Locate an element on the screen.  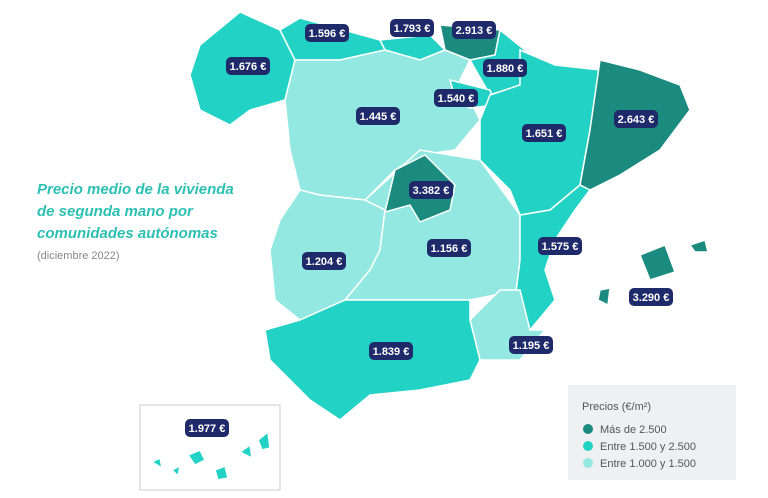
price-label: 1.445 € is located at coordinates (378, 117).